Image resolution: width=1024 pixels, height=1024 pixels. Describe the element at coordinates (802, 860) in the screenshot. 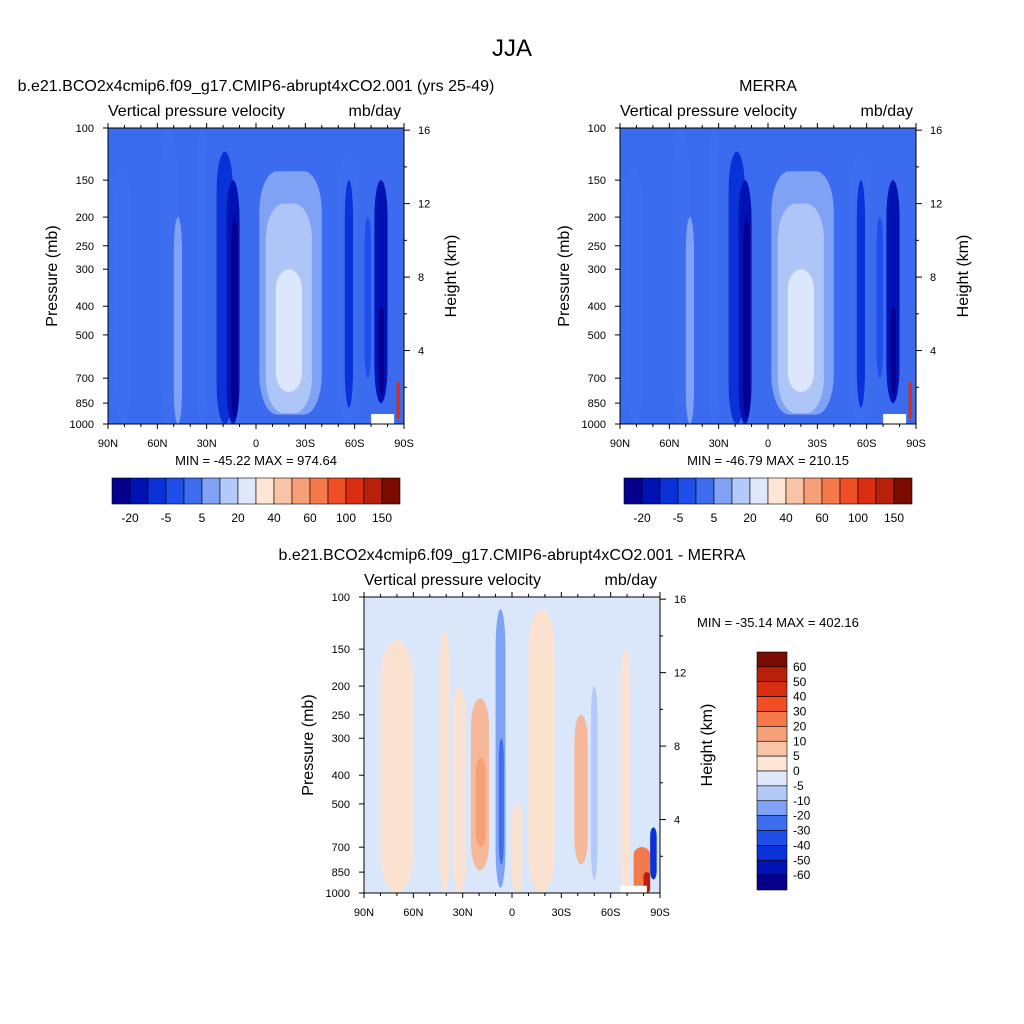

I see `colorbar-label: -50` at that location.